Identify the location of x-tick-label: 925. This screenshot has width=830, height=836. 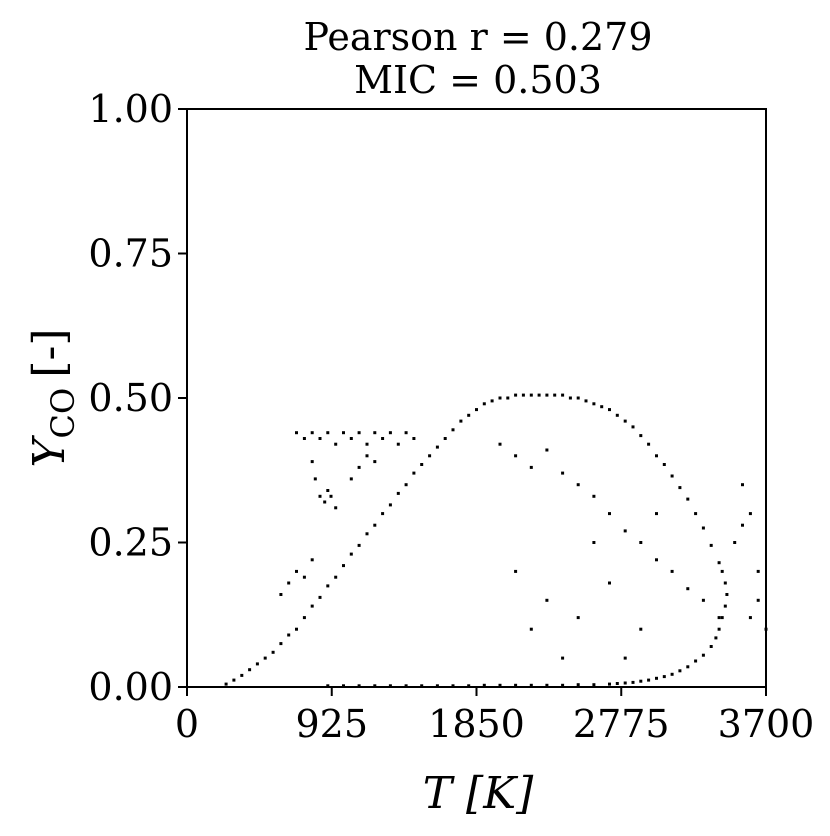
(331, 724).